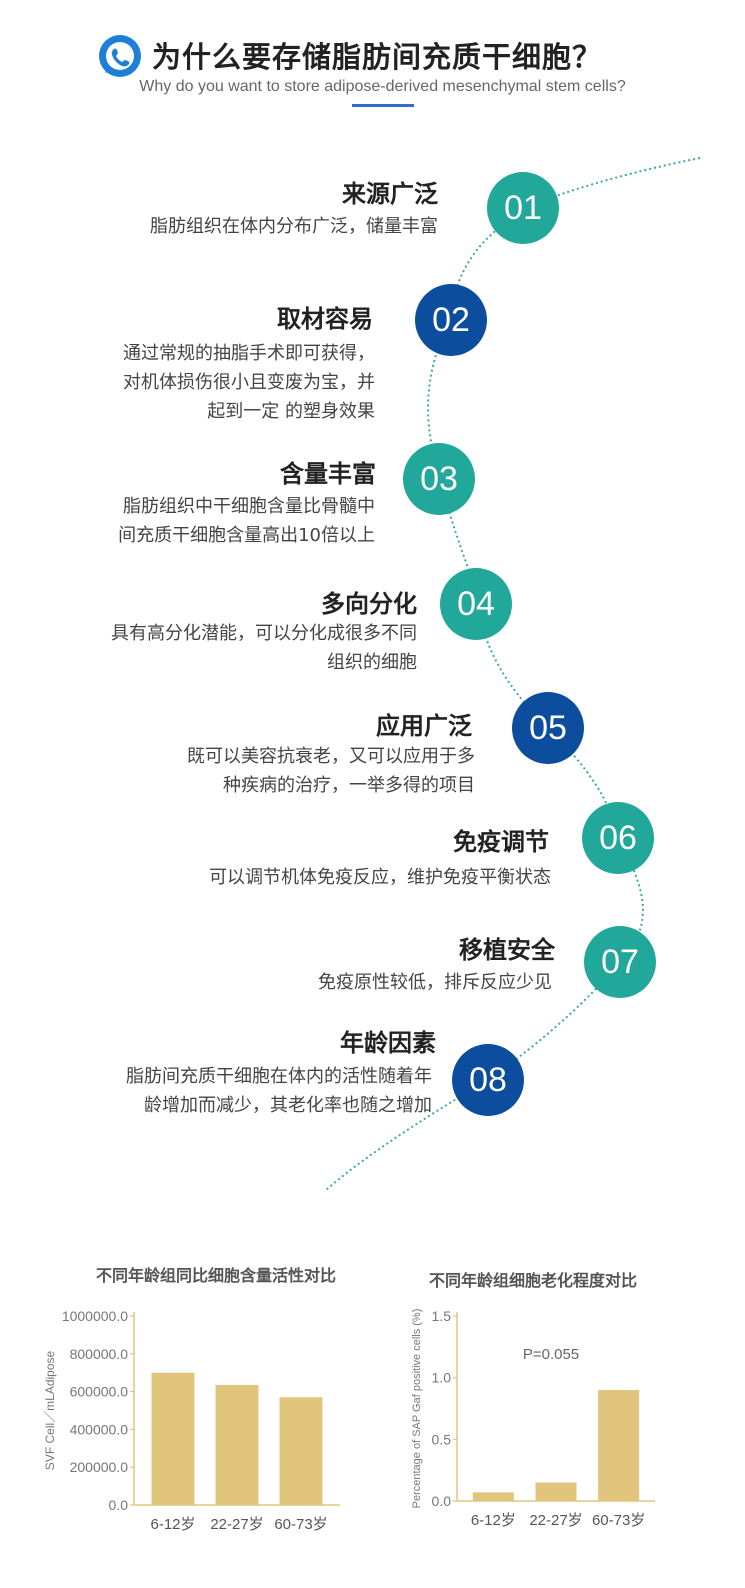  What do you see at coordinates (99, 1429) in the screenshot?
I see `y-tick-label: 400000.0` at bounding box center [99, 1429].